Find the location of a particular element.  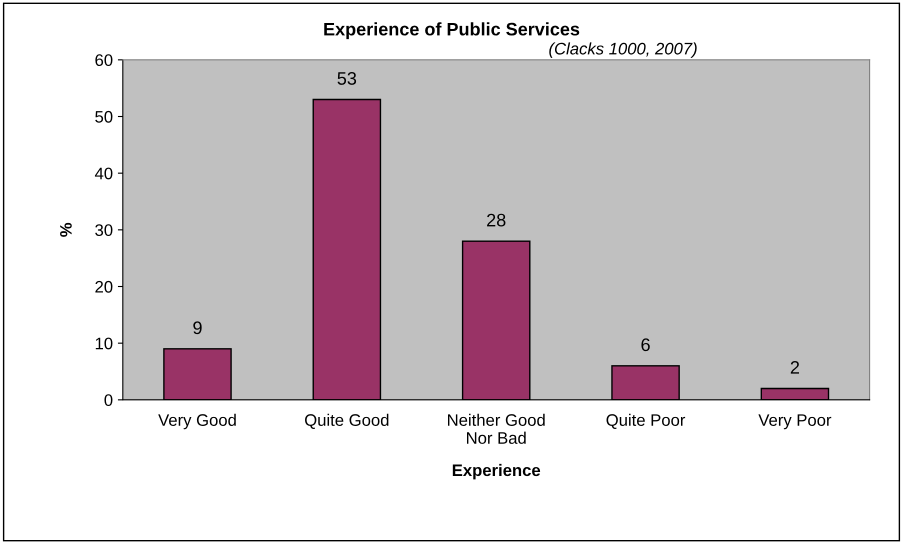

x-tick-label: Quite Good is located at coordinates (346, 421).